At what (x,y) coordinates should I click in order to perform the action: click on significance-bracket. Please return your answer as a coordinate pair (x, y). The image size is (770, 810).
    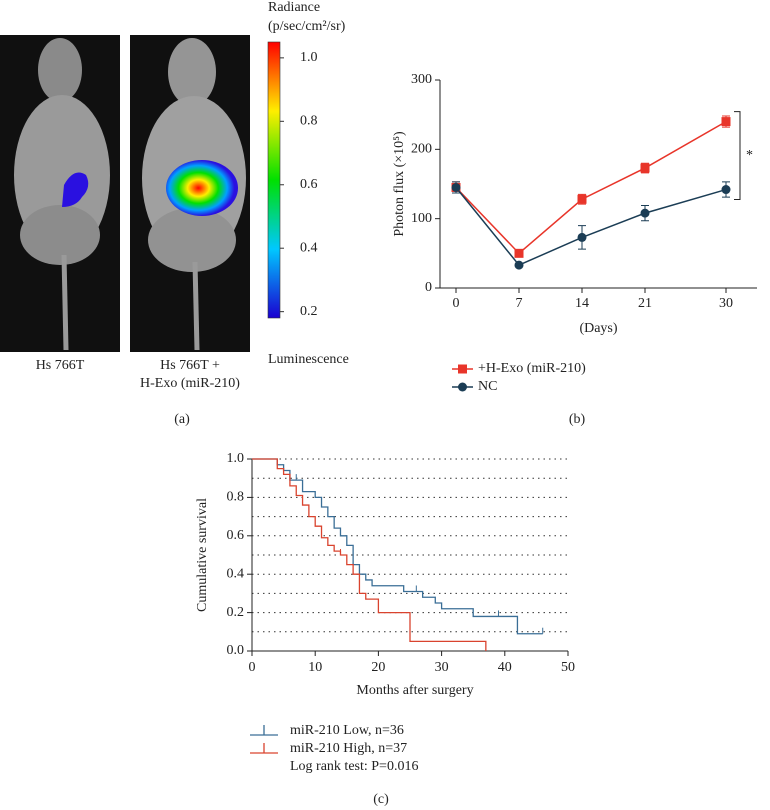
    Looking at the image, I should click on (737, 156).